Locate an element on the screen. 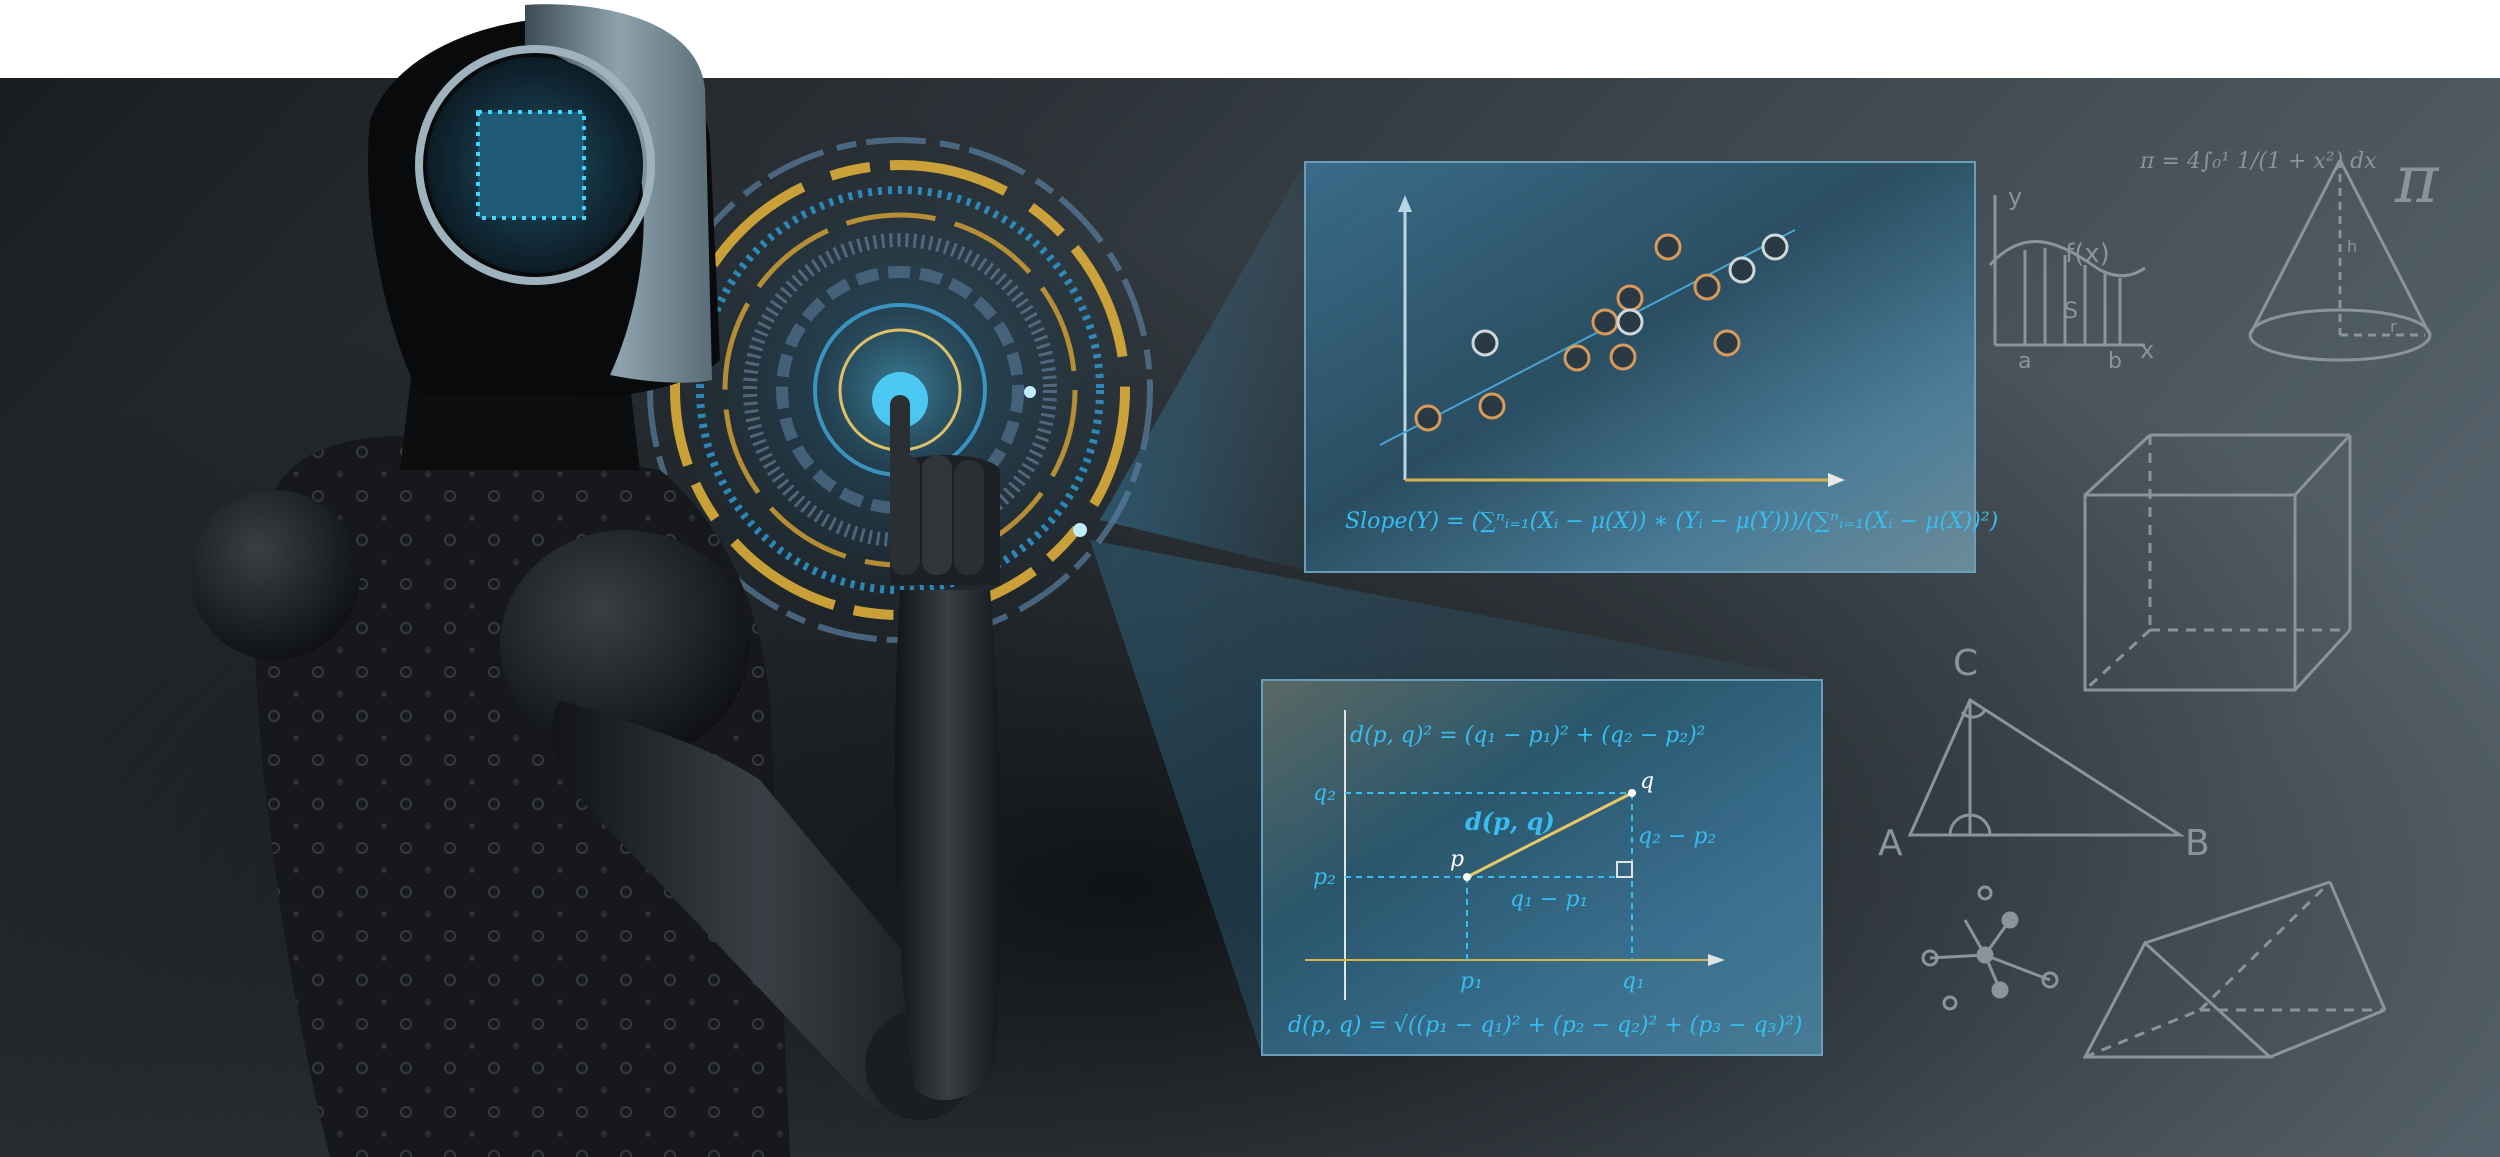 Image resolution: width=2500 pixels, height=1157 pixels. right-angle-marker is located at coordinates (1624, 869).